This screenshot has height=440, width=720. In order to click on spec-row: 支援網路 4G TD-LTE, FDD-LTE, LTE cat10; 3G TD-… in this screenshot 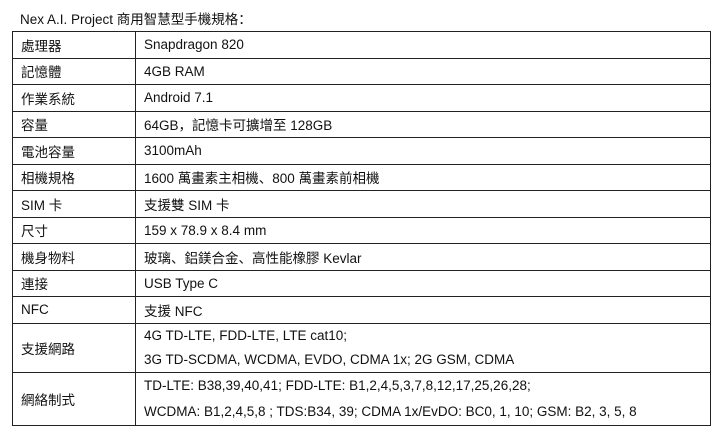, I will do `click(361, 347)`.